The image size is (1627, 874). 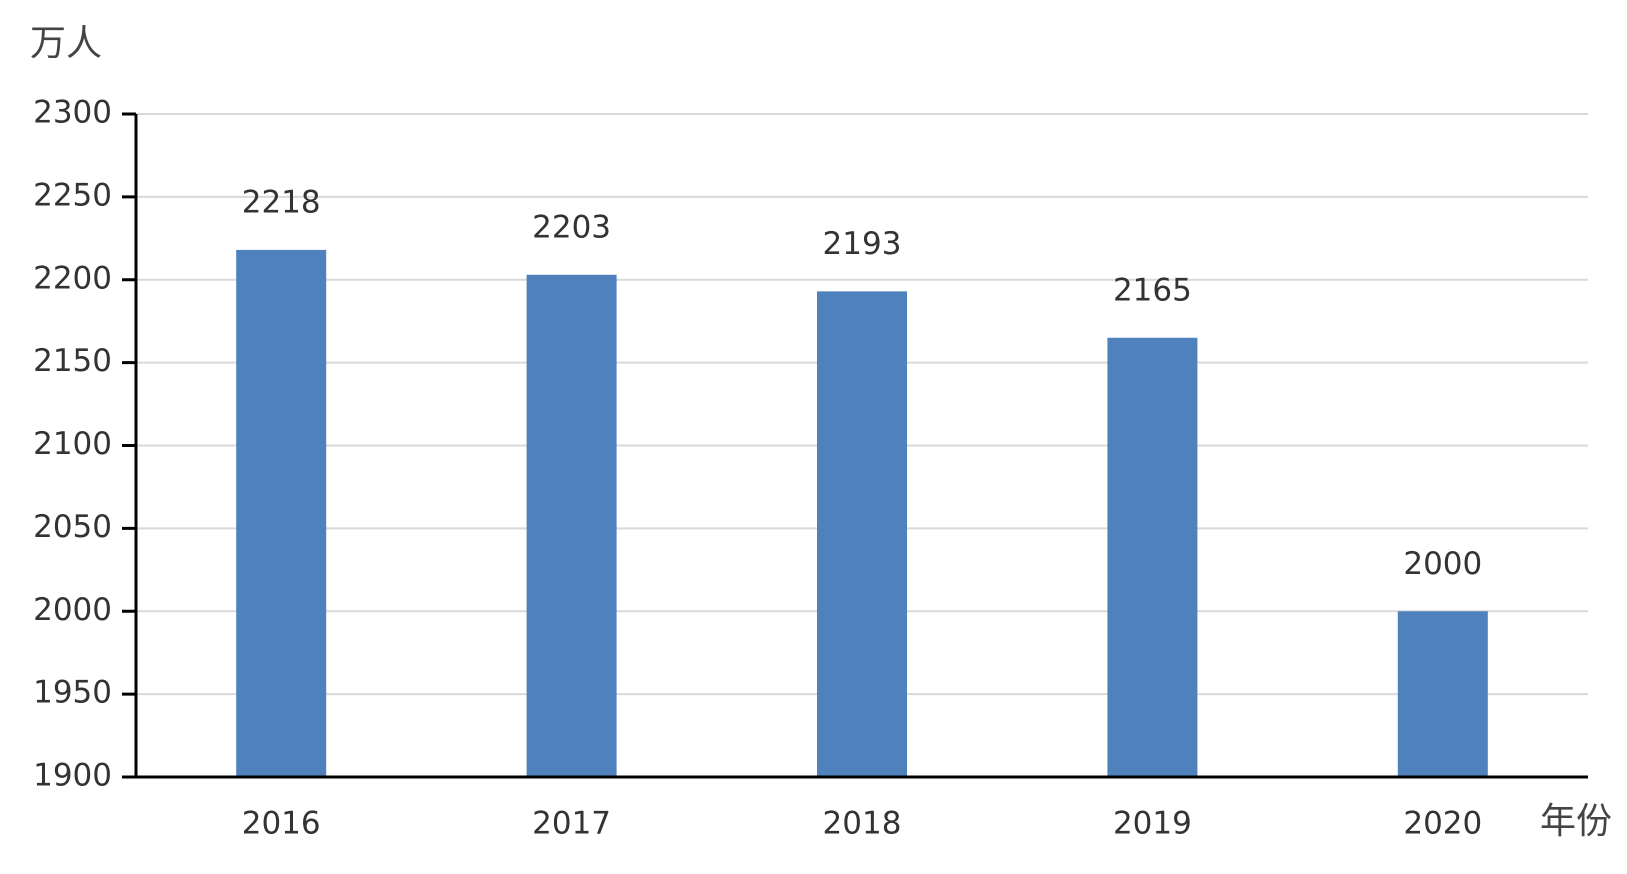 I want to click on y-tick-label: 1950, so click(x=72, y=693).